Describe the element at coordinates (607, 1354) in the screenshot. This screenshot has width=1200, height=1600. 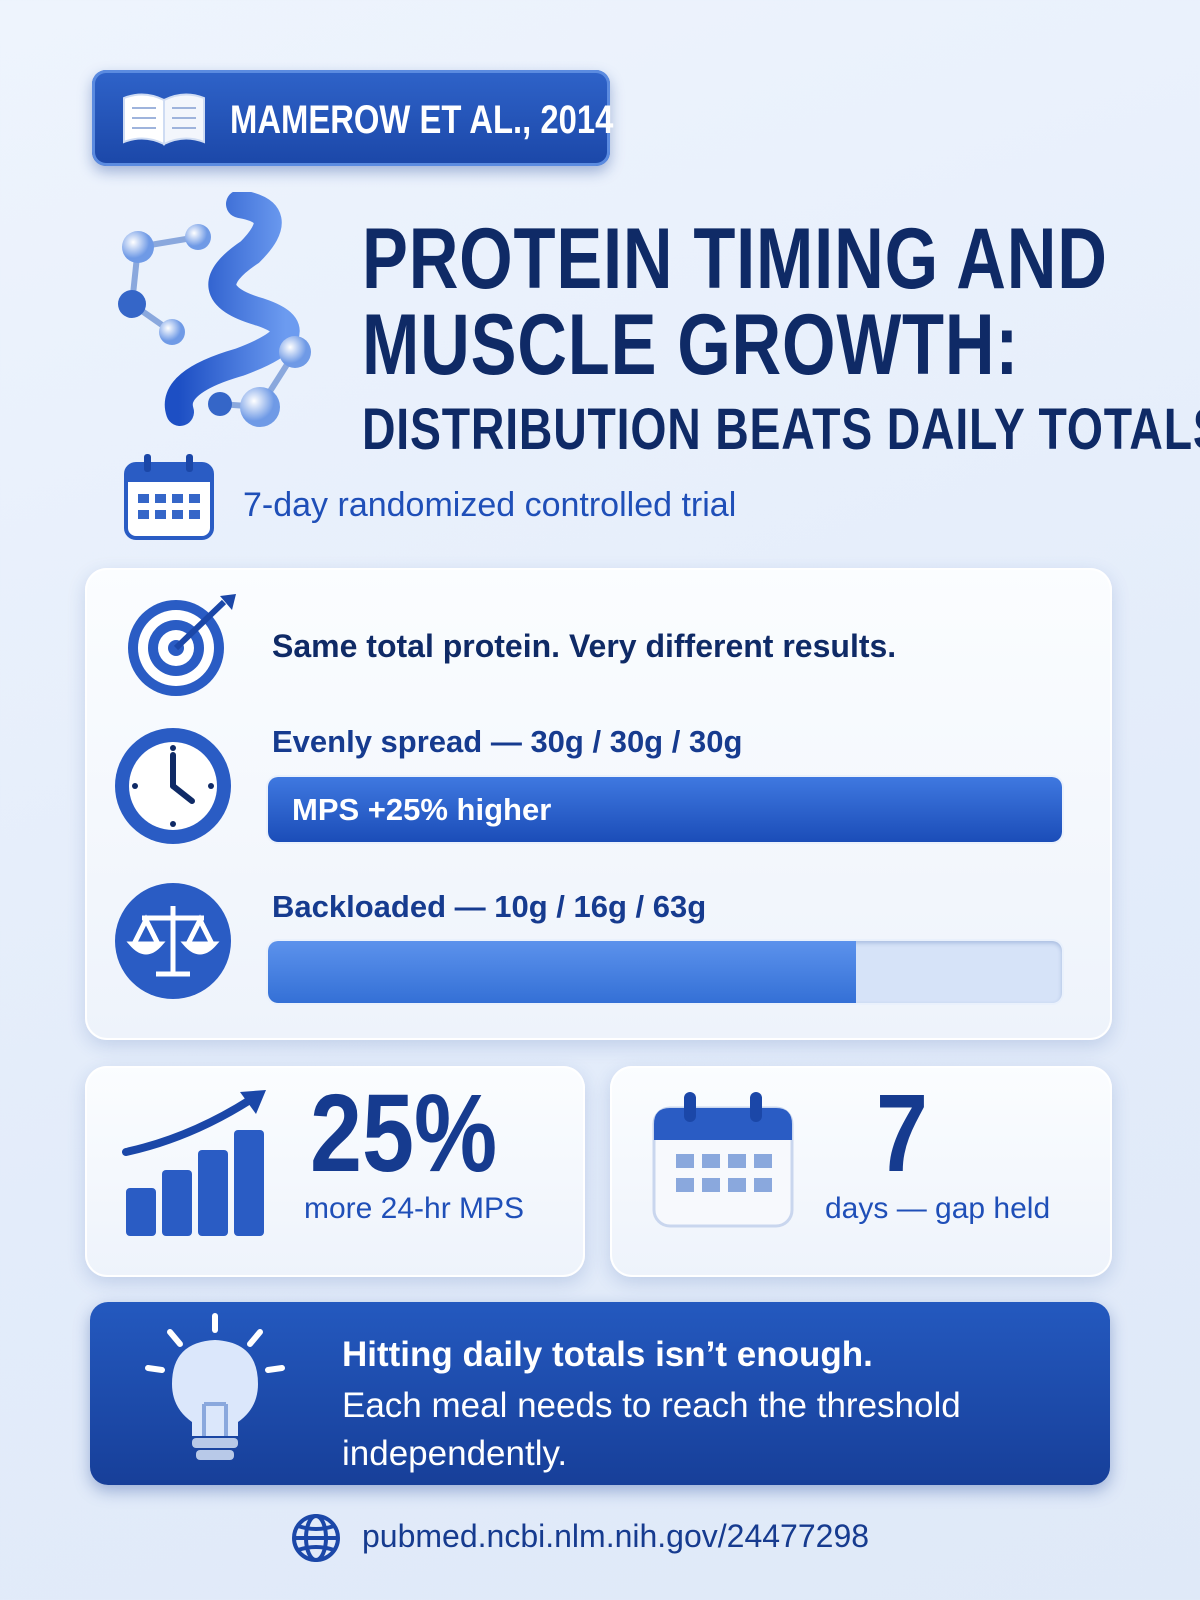
I see `takeaway-line: Hitting daily totals isn’t enough.` at that location.